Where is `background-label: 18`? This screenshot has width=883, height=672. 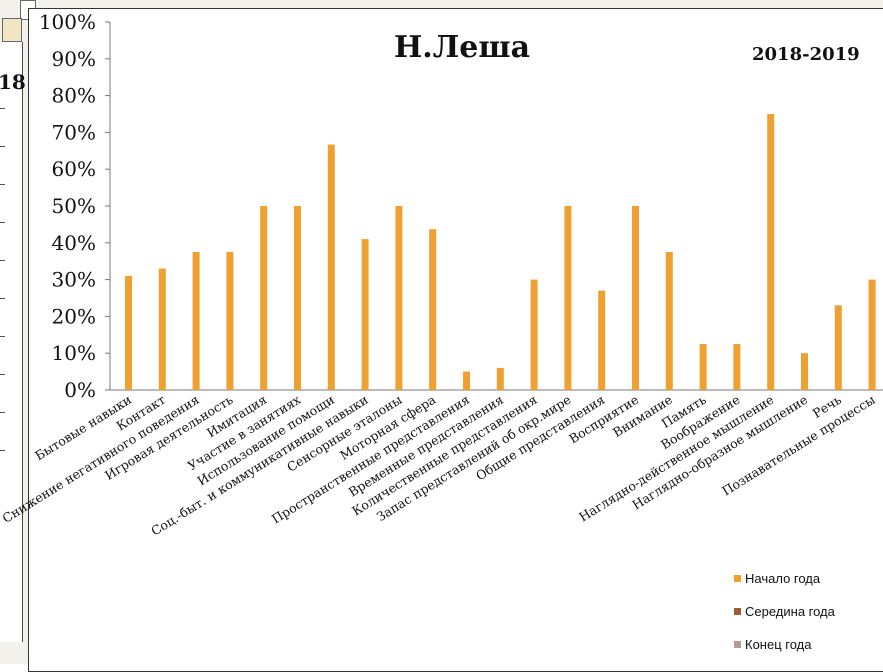
background-label: 18 is located at coordinates (13, 82).